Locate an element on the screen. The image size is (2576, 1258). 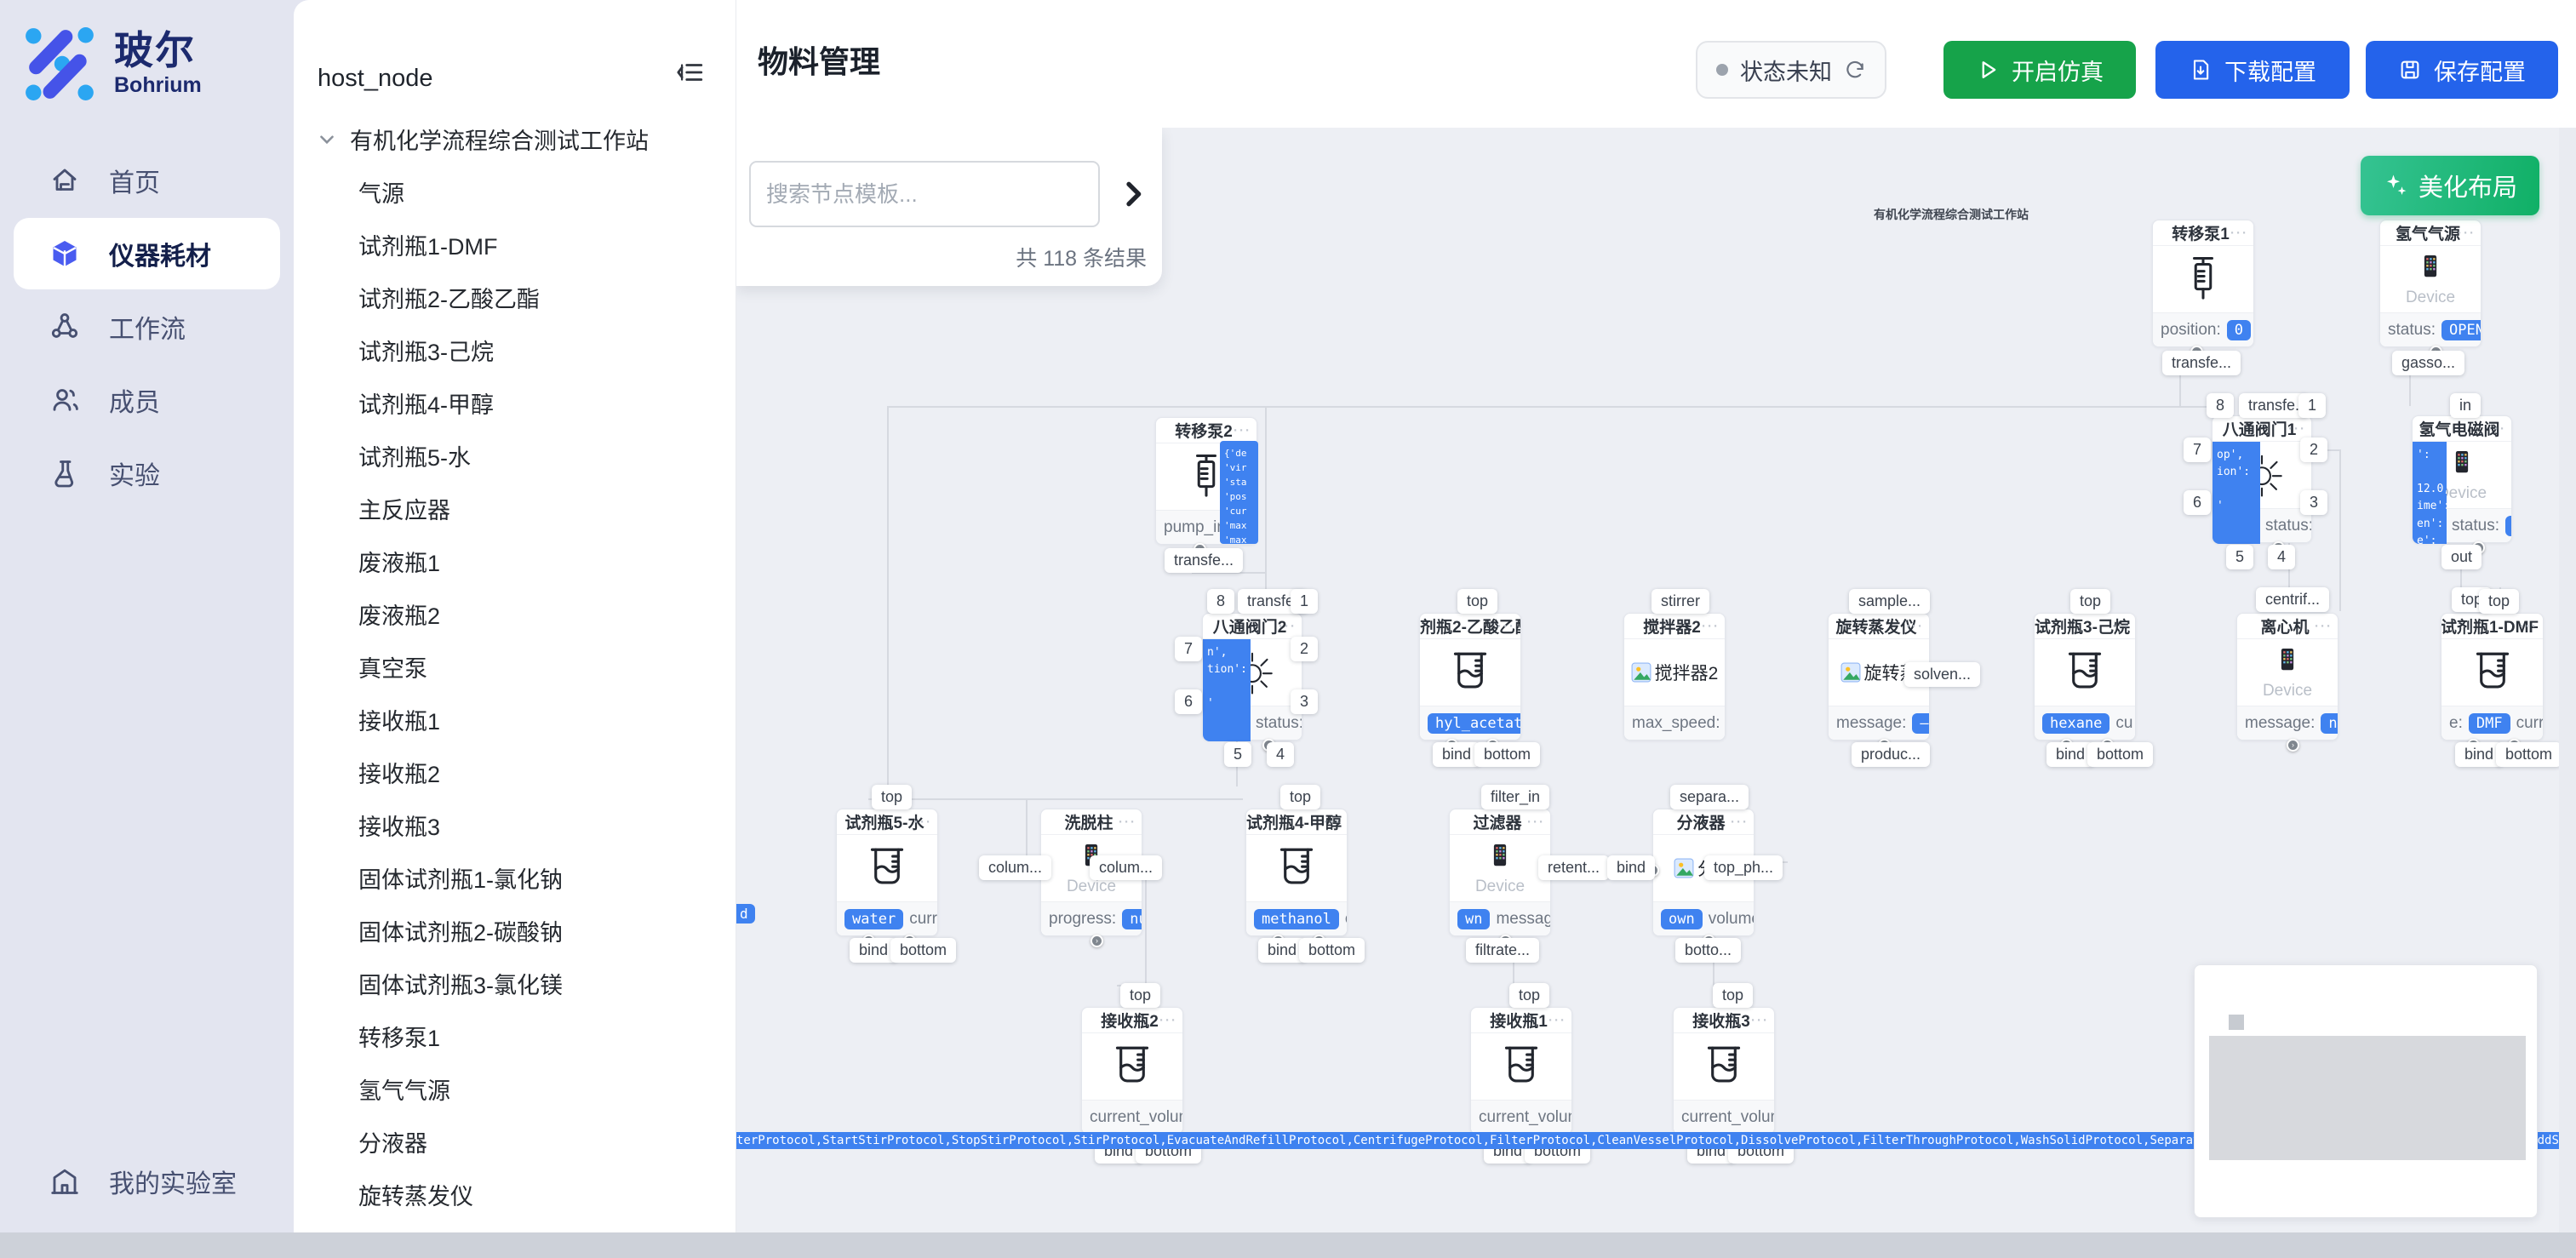
search-input is located at coordinates (925, 194).